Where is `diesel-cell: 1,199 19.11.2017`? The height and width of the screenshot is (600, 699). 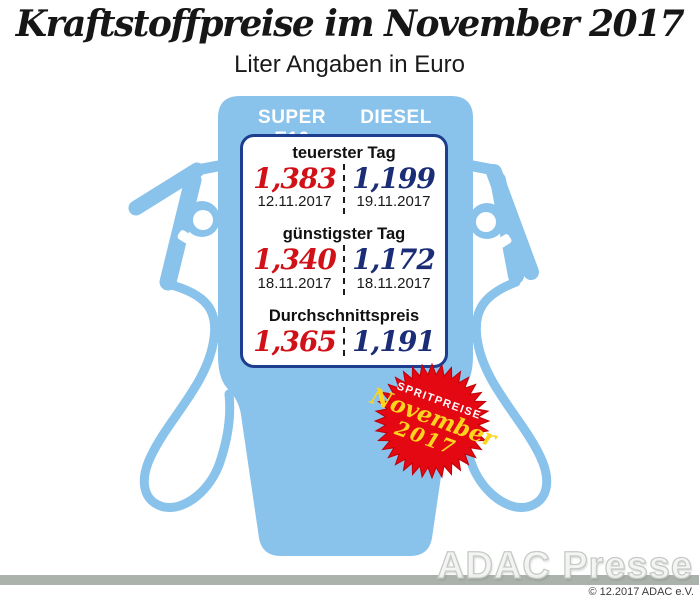 diesel-cell: 1,199 19.11.2017 is located at coordinates (393, 189).